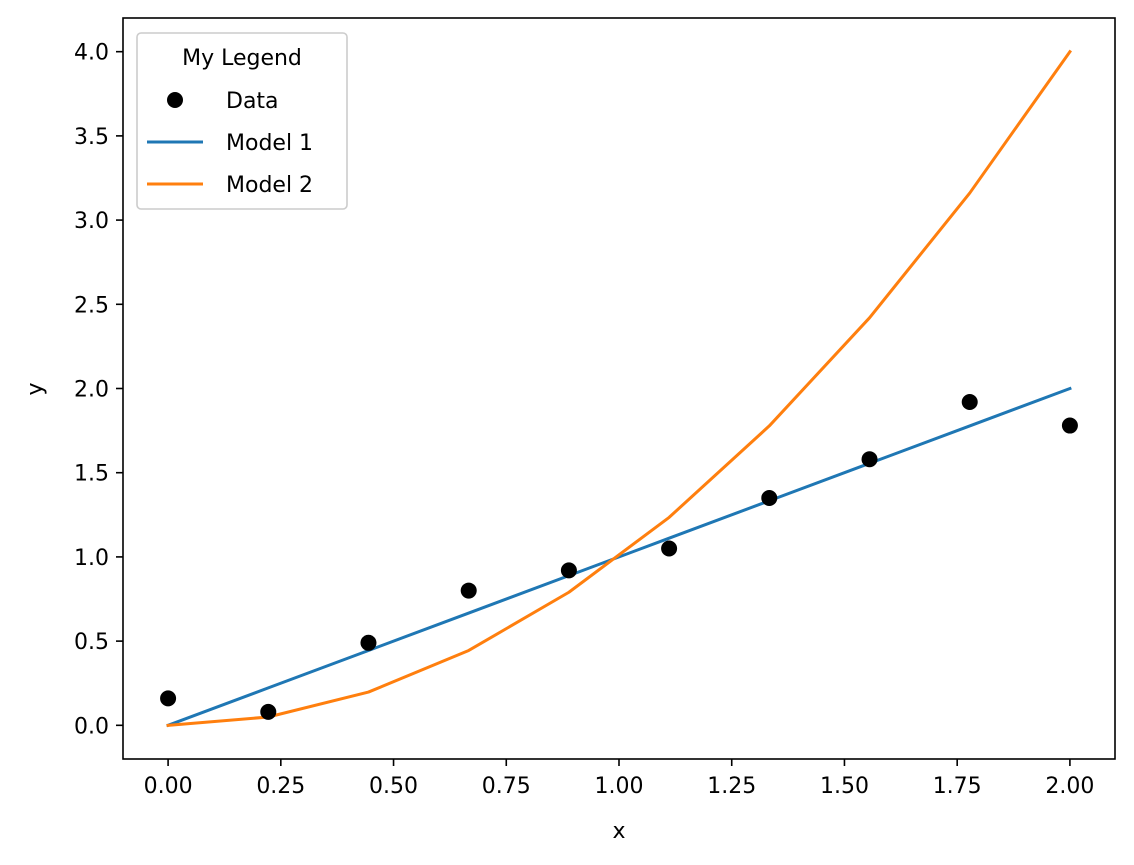  I want to click on legend-box, so click(242, 121).